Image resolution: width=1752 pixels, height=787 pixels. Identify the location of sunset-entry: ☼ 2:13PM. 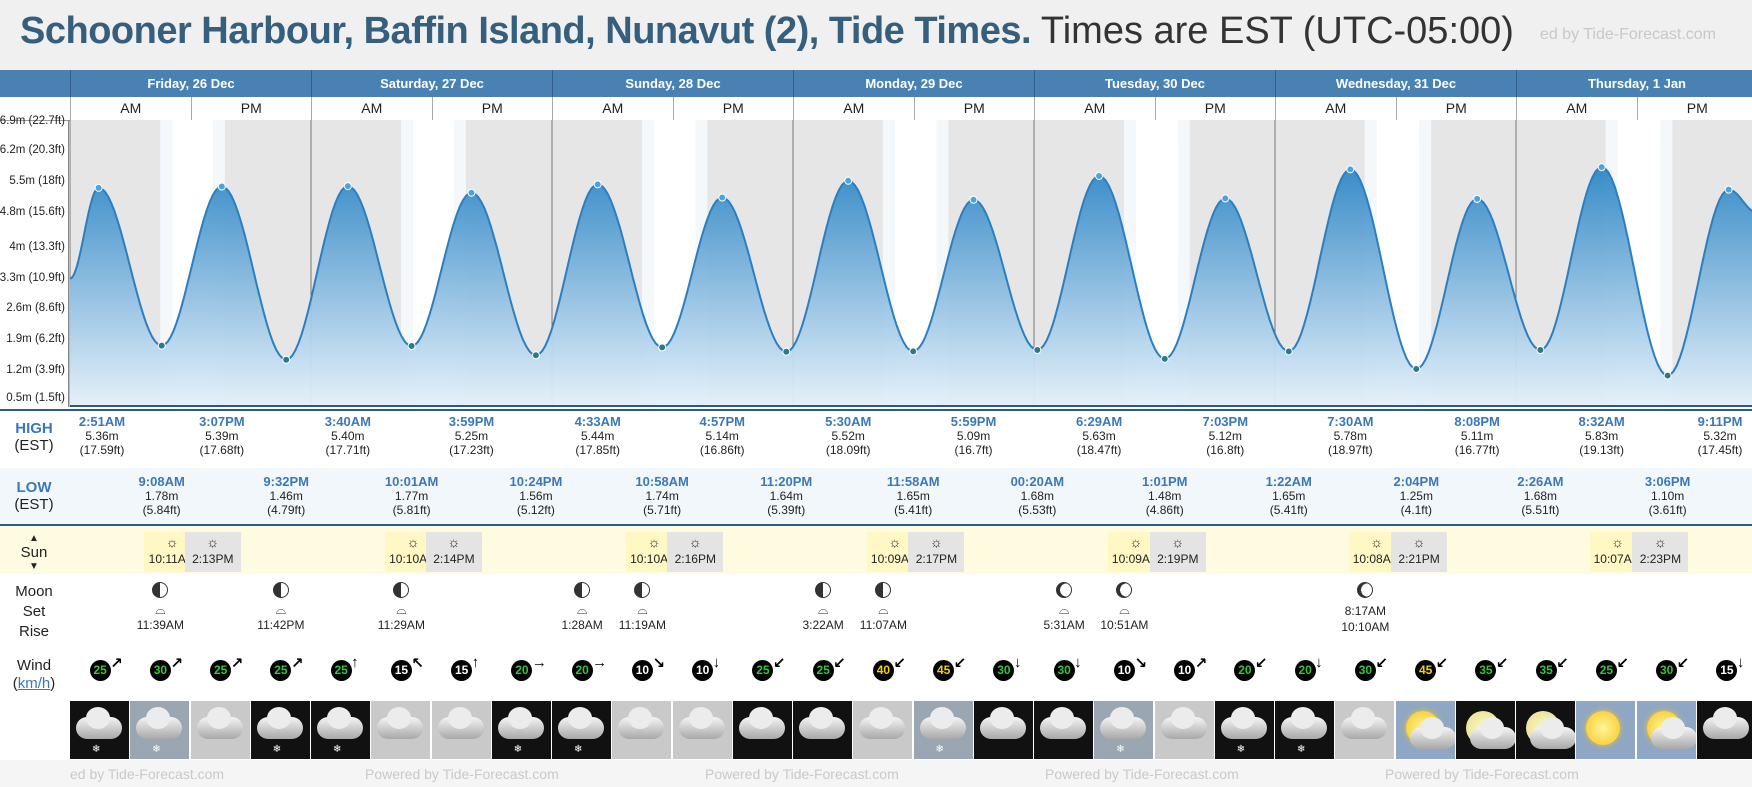
(212, 552).